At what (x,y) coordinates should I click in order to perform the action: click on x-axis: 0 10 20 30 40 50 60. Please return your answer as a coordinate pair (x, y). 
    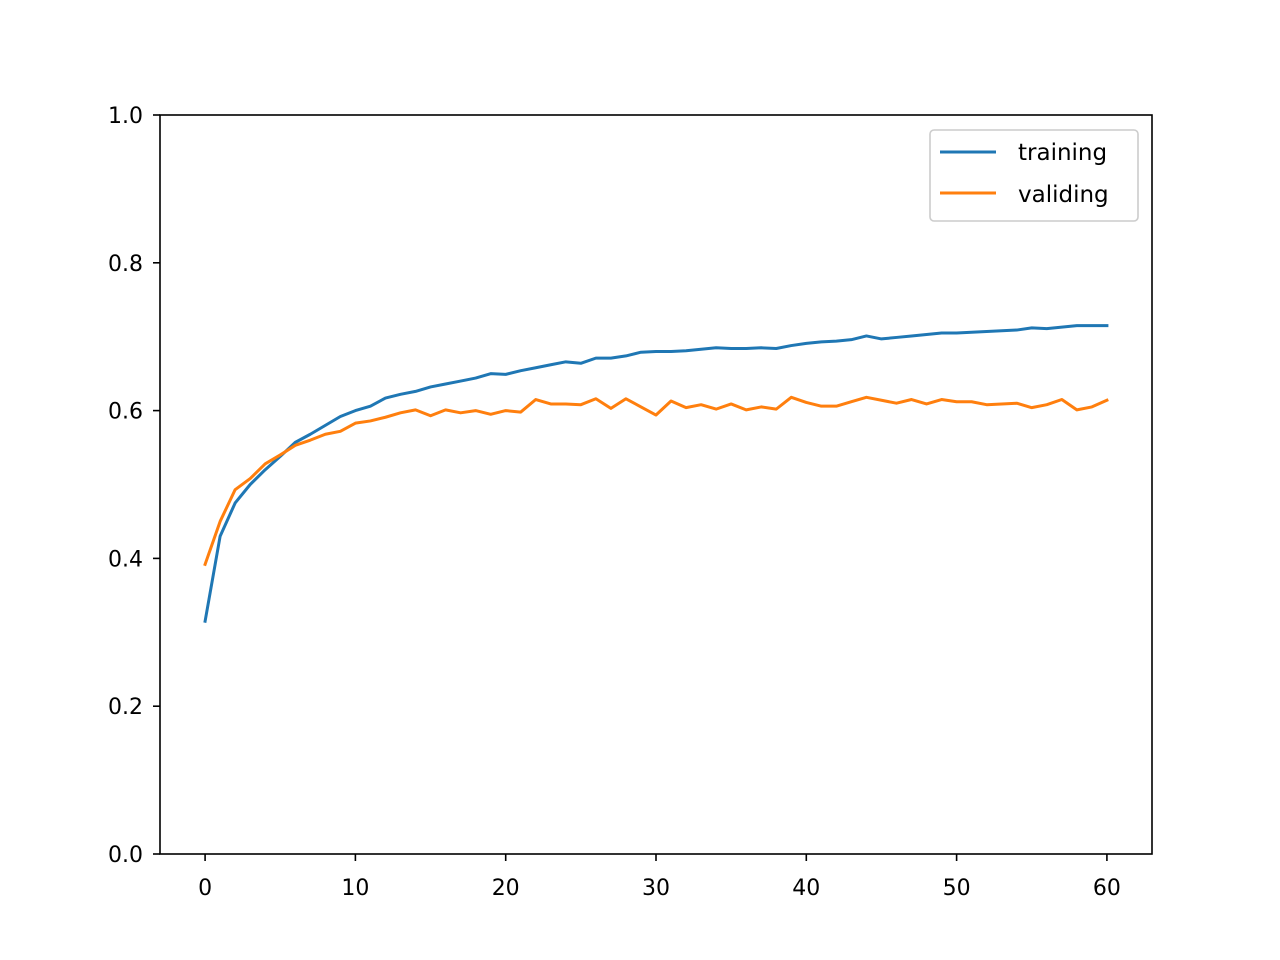
    Looking at the image, I should click on (659, 877).